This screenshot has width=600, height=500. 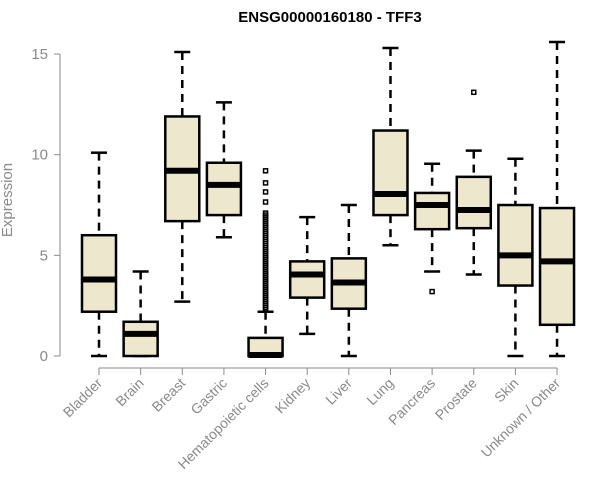 What do you see at coordinates (379, 391) in the screenshot?
I see `x-tick-label: Lung` at bounding box center [379, 391].